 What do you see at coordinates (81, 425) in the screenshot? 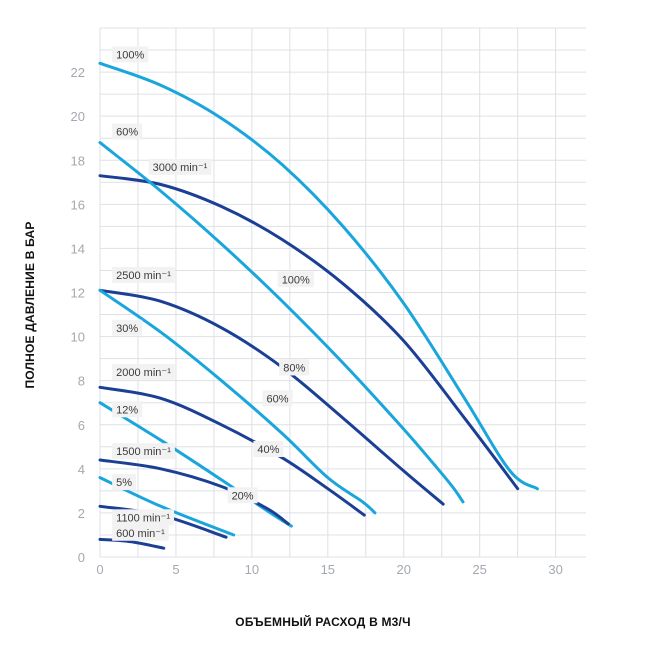
I see `y-tick-label: 6` at bounding box center [81, 425].